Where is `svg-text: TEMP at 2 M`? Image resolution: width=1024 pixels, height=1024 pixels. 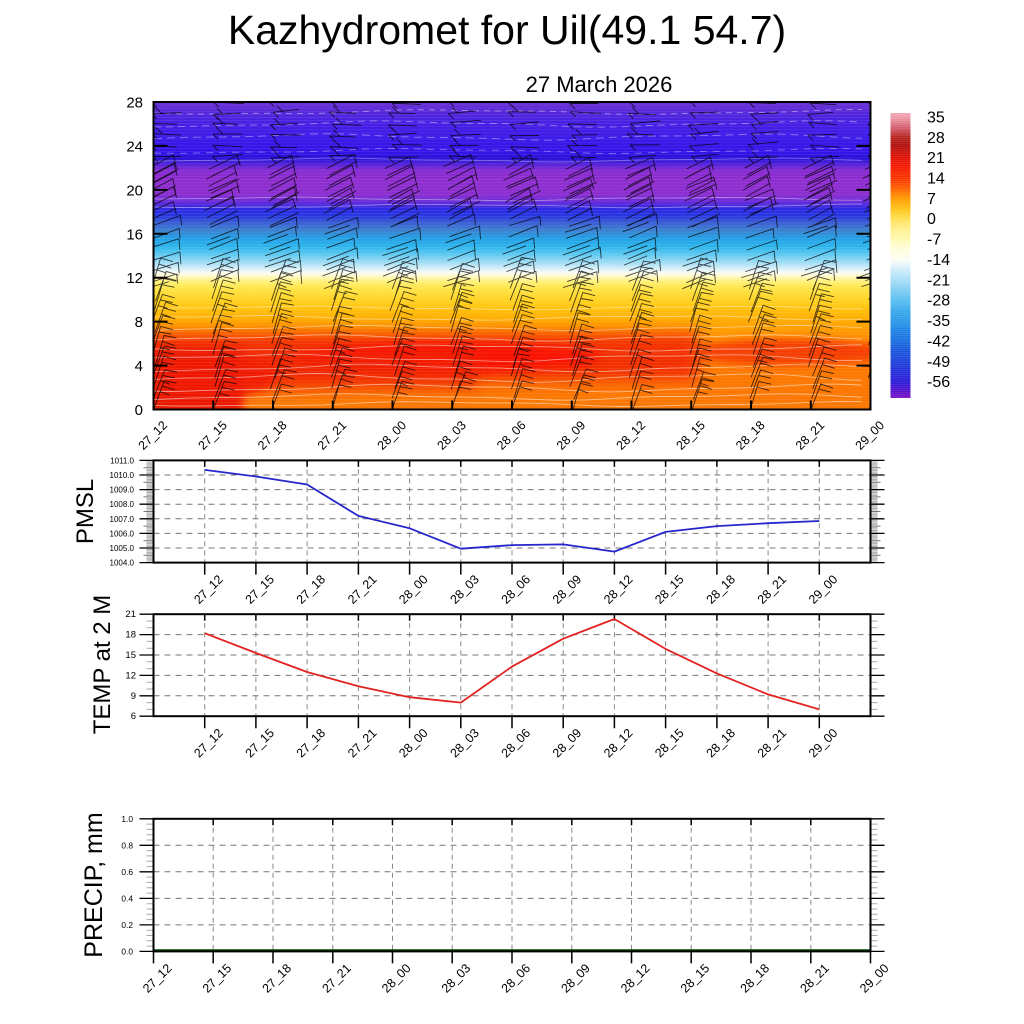
svg-text: TEMP at 2 M is located at coordinates (102, 665).